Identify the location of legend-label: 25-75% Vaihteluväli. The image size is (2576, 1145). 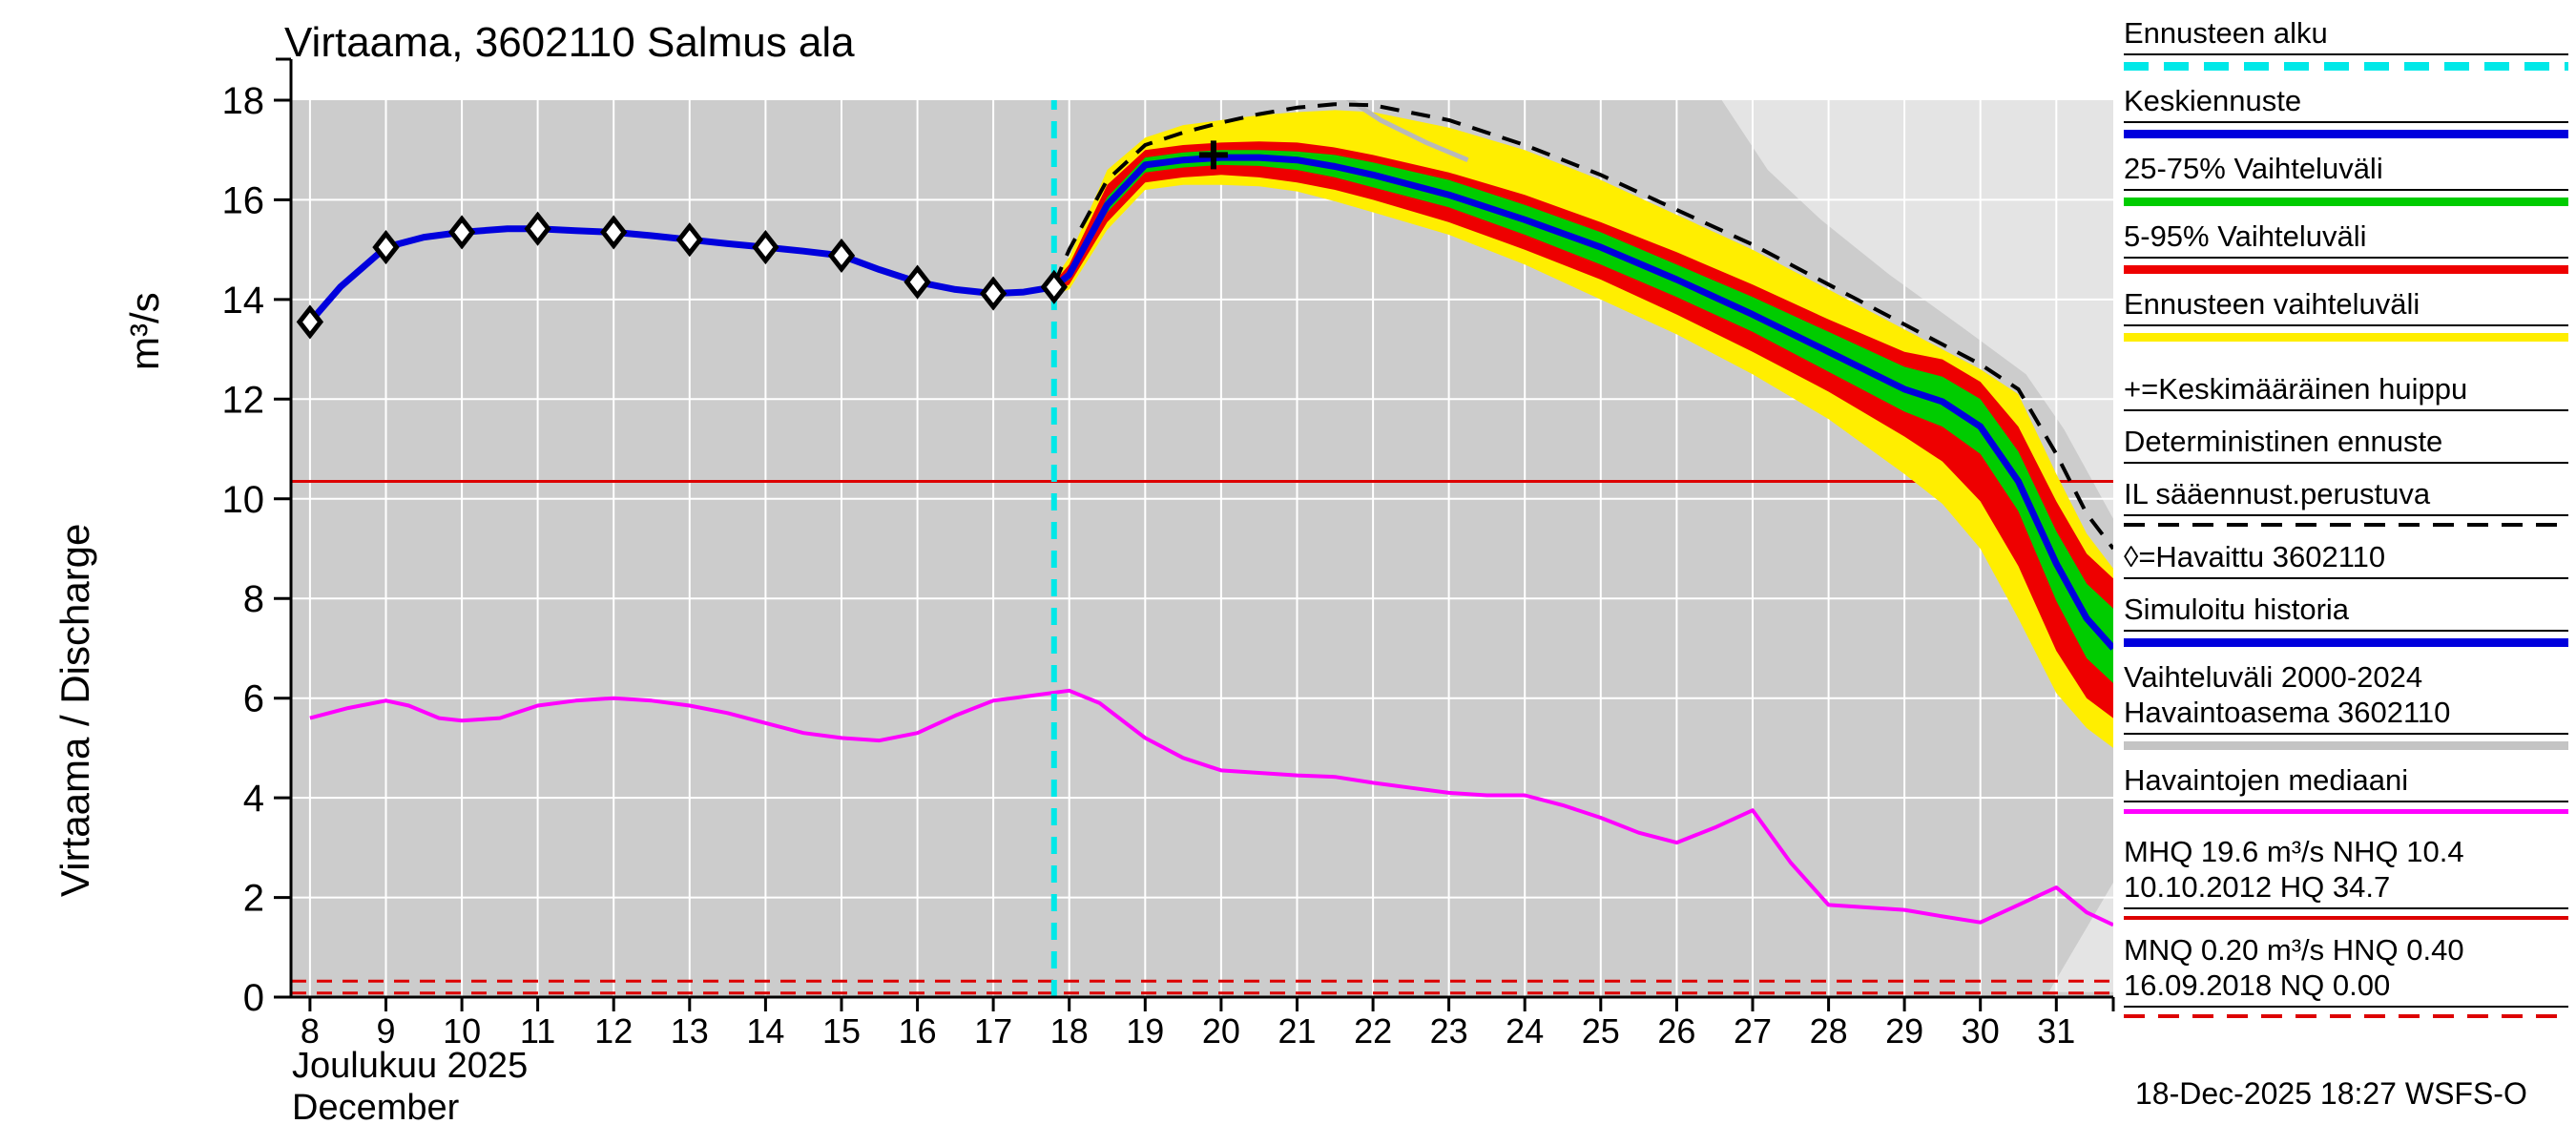
(2253, 168).